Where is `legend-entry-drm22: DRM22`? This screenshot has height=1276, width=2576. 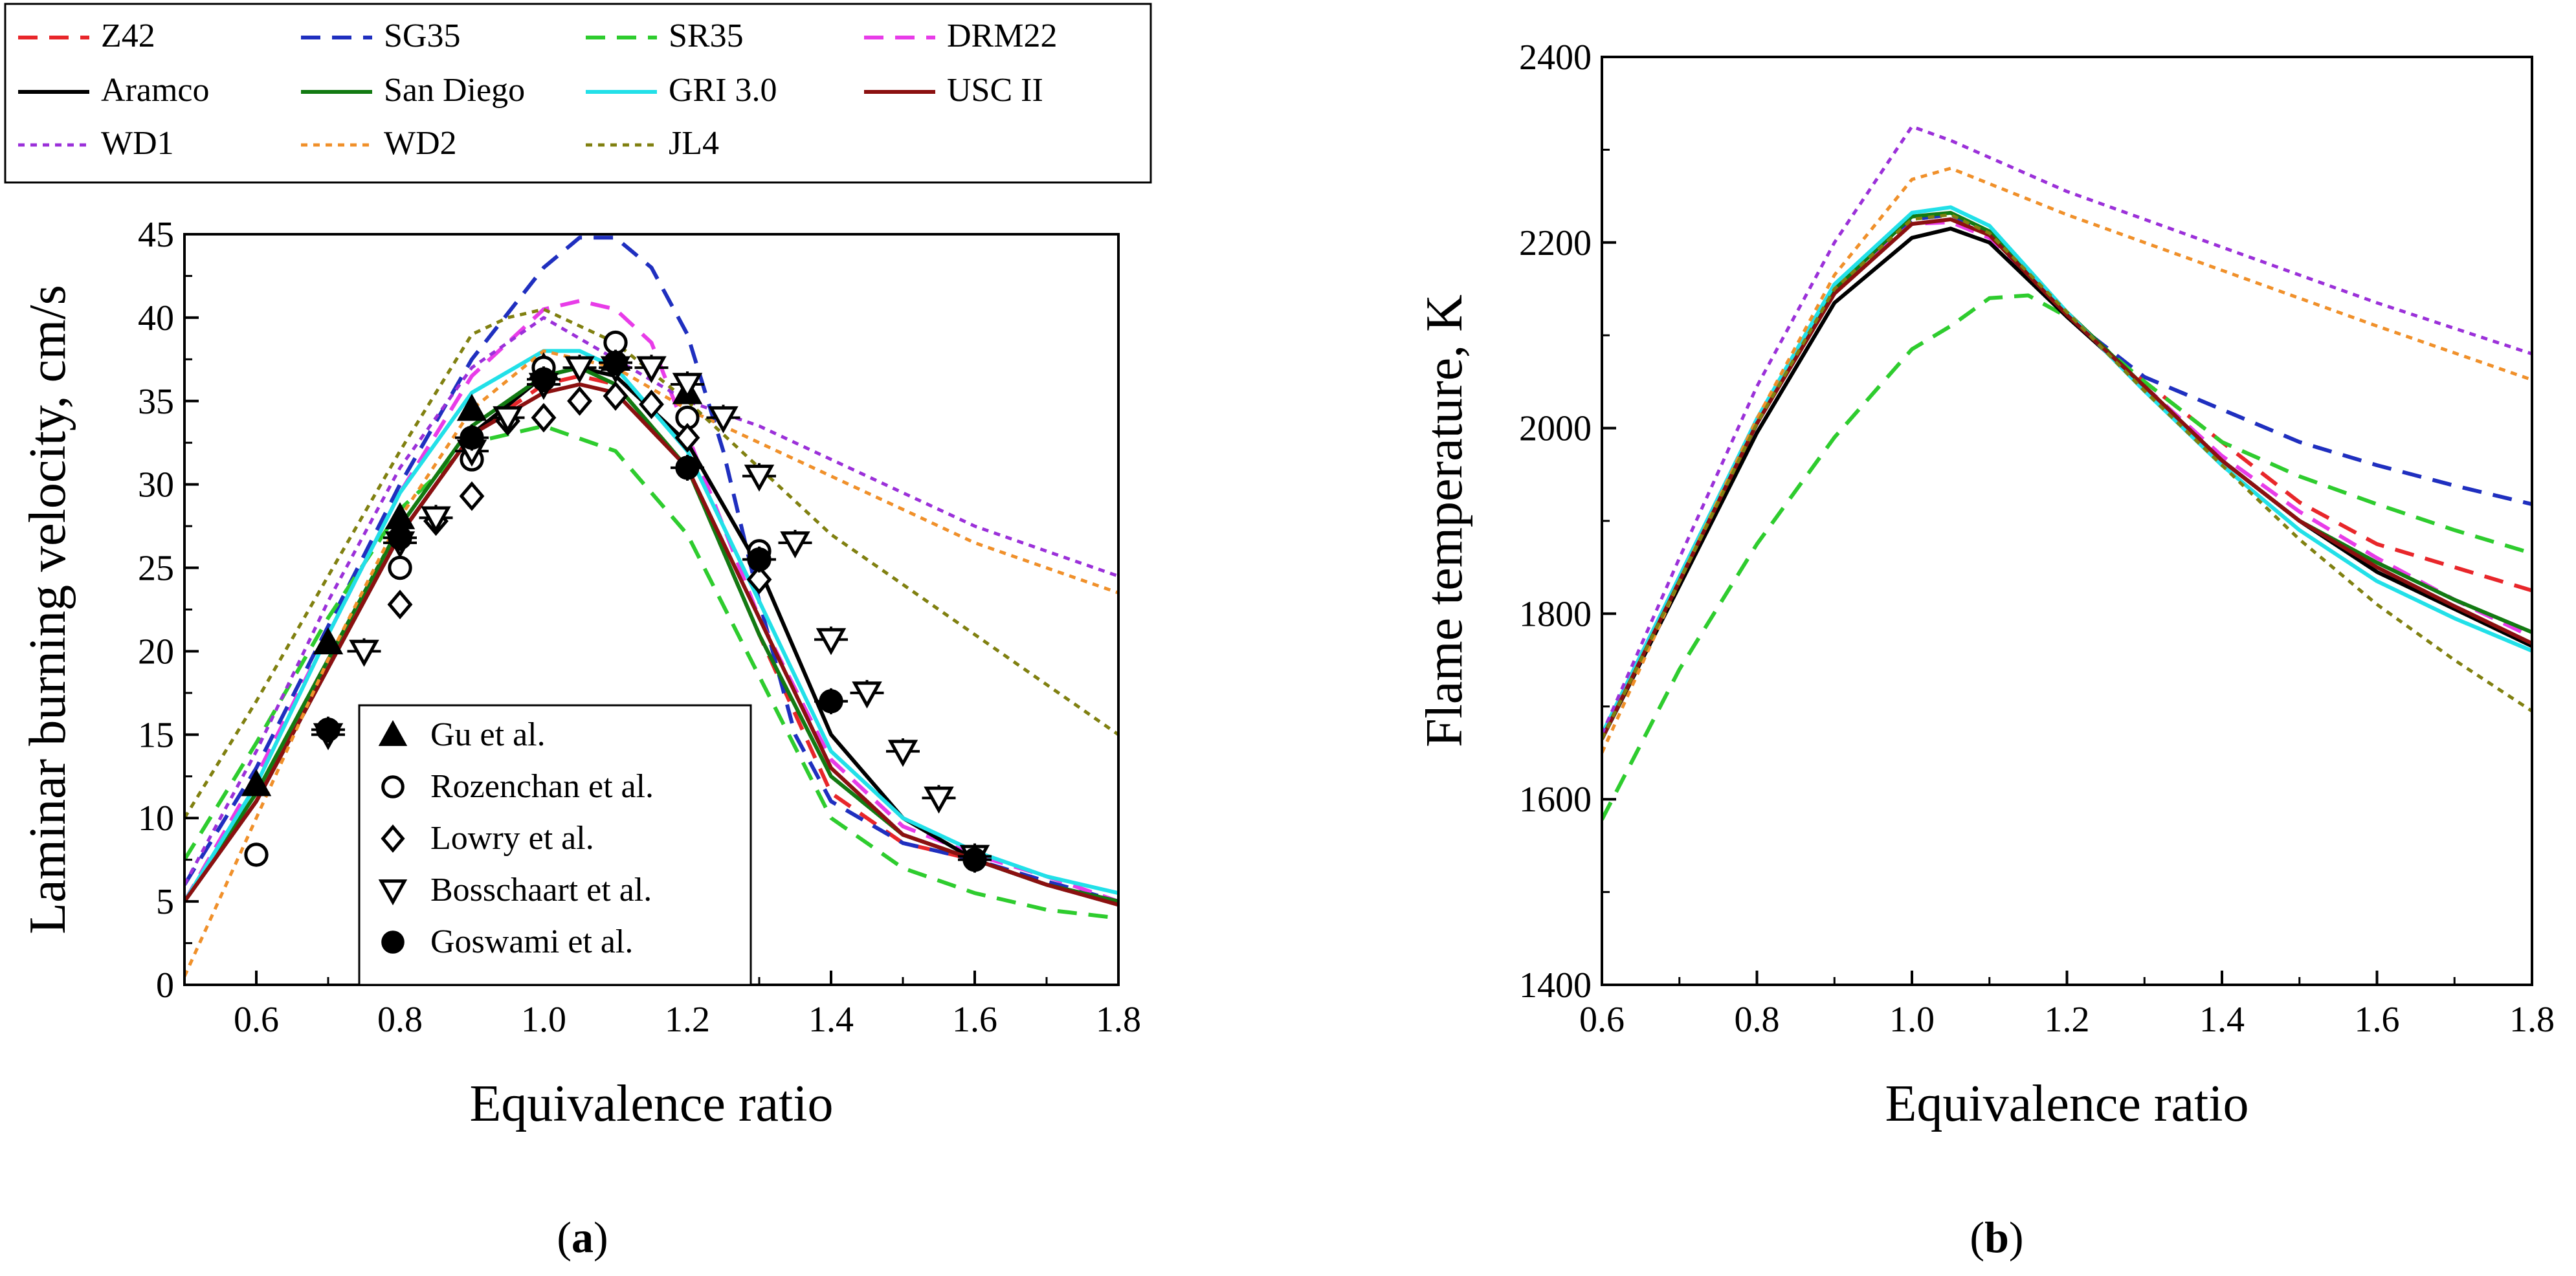
legend-entry-drm22: DRM22 is located at coordinates (960, 35).